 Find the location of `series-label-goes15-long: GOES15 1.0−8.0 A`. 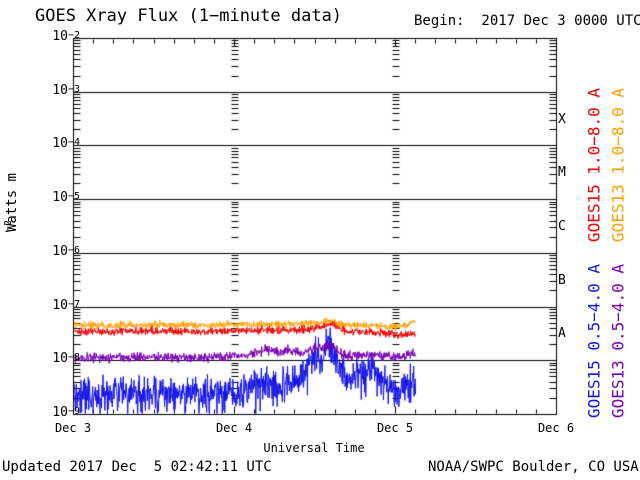

series-label-goes15-long: GOES15 1.0−8.0 A is located at coordinates (594, 165).